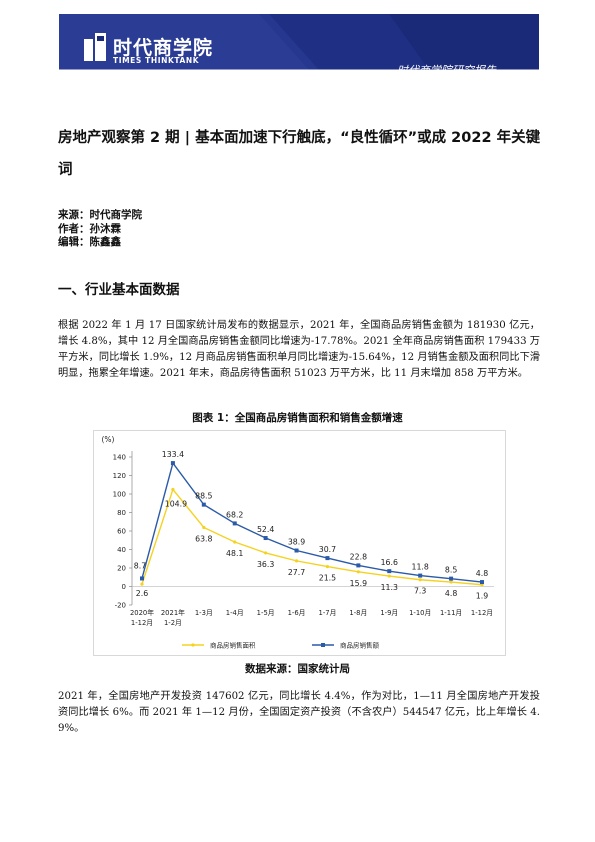 Image resolution: width=595 pixels, height=842 pixels. Describe the element at coordinates (234, 514) in the screenshot. I see `series-1-label-3: 68.2` at that location.